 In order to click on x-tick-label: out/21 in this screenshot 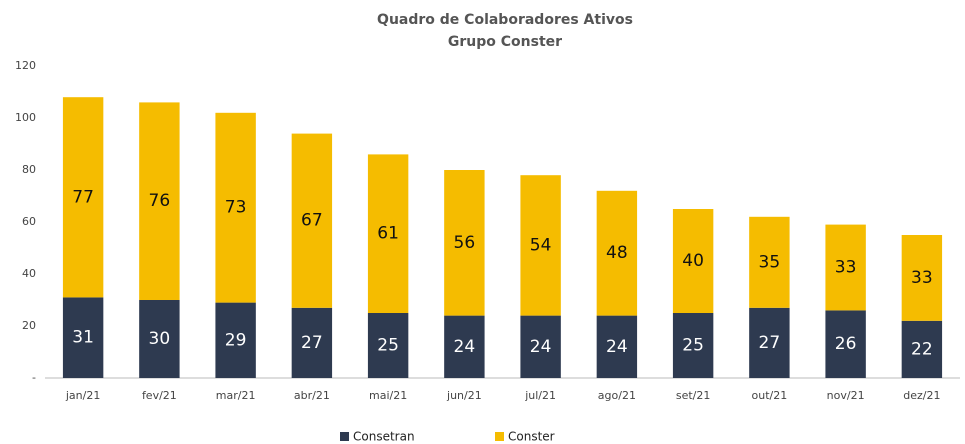, I will do `click(770, 395)`.